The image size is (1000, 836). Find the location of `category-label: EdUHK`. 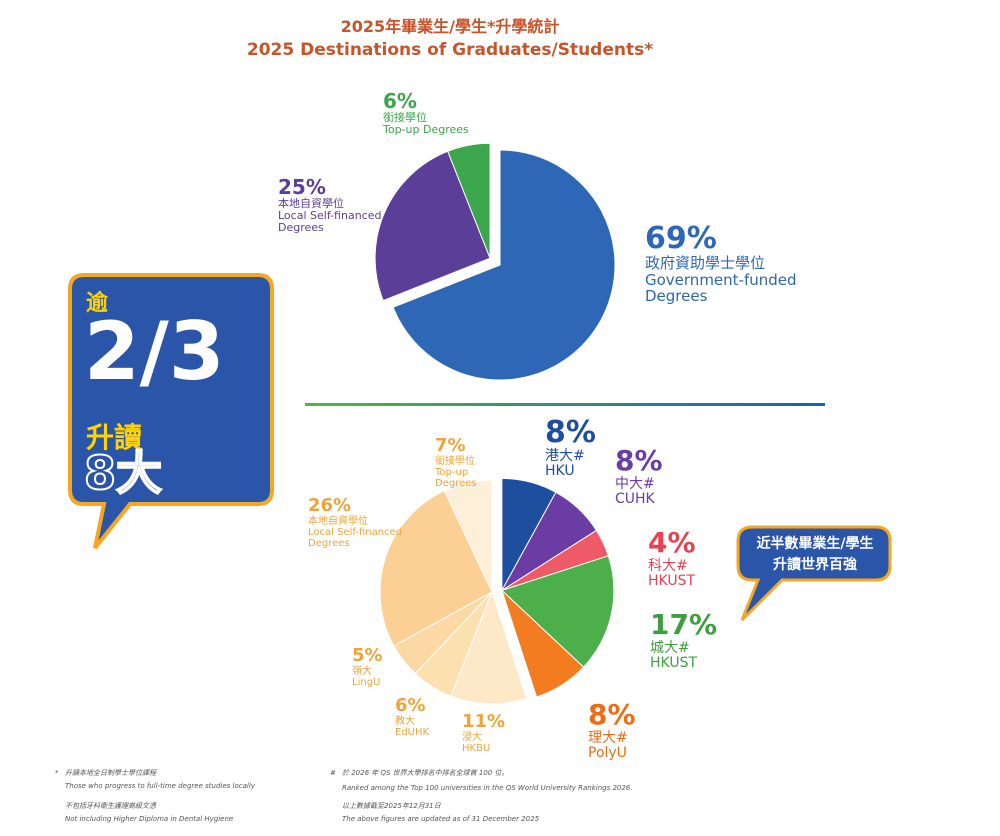

category-label: EdUHK is located at coordinates (412, 732).